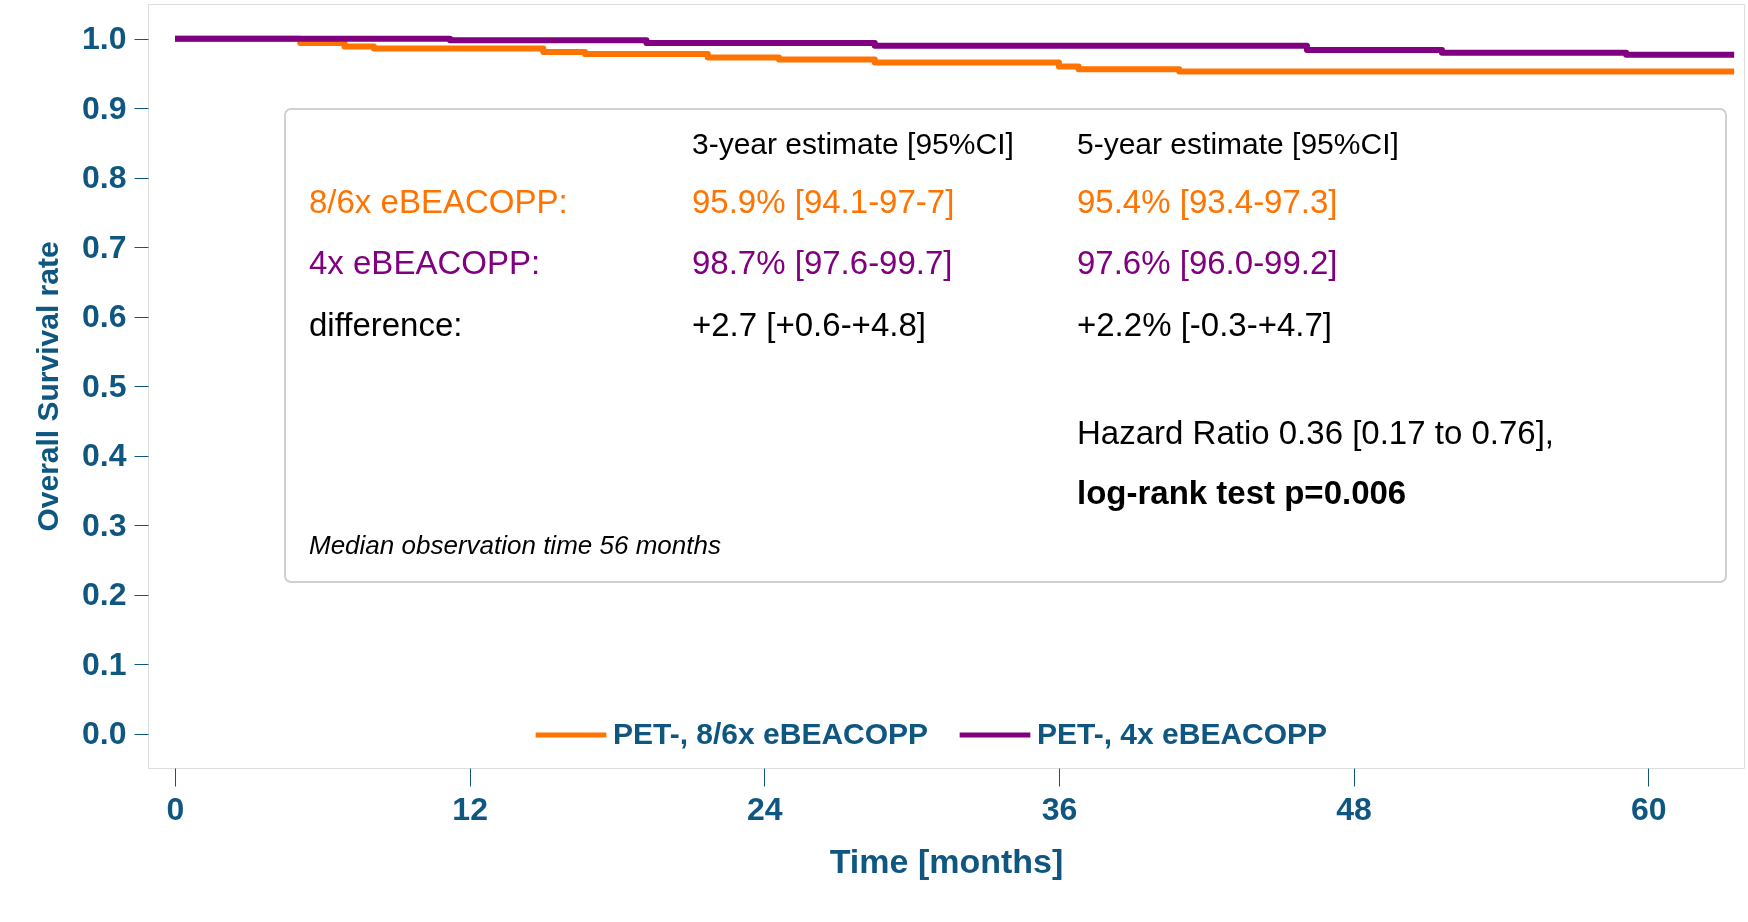 The height and width of the screenshot is (922, 1748). Describe the element at coordinates (946, 860) in the screenshot. I see `x-axis-title: Time [months]` at that location.